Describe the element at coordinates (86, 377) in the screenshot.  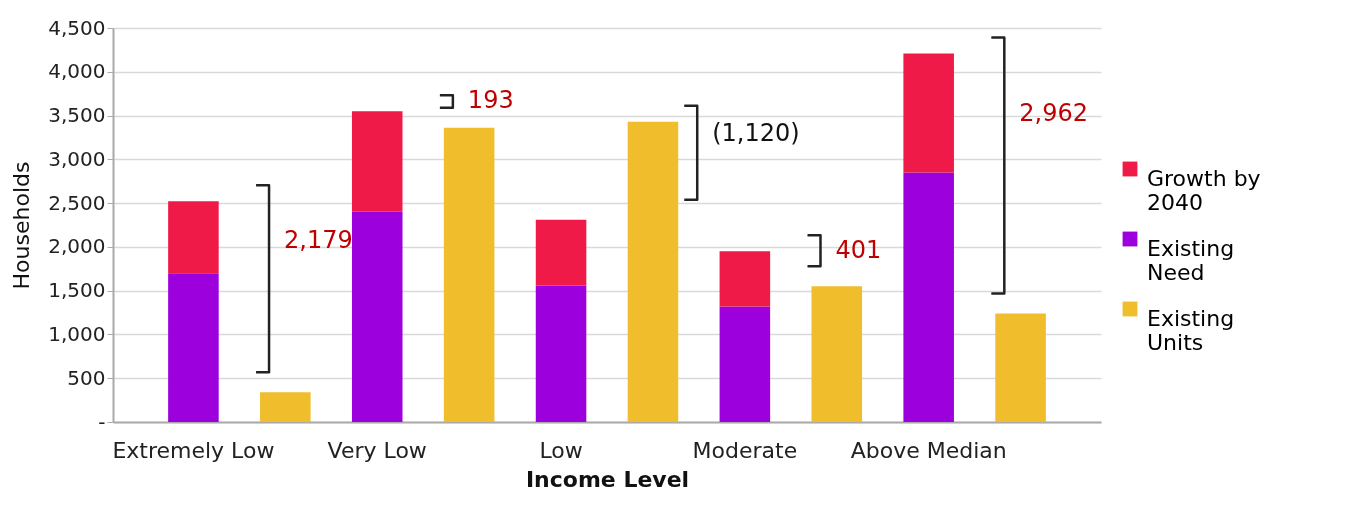
I see `y-tick-label: 500` at that location.